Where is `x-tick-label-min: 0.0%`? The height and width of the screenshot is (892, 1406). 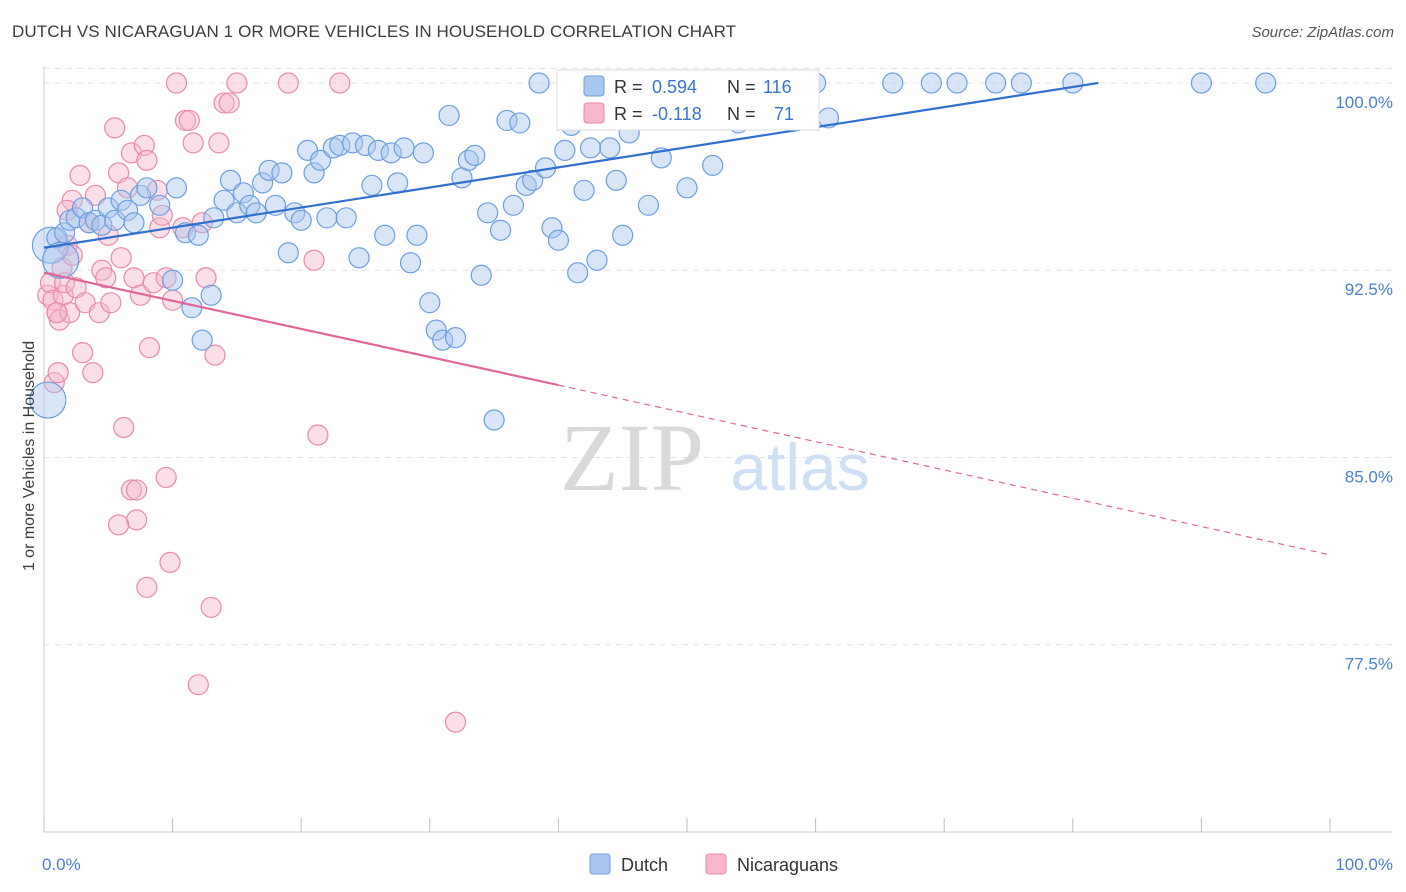 x-tick-label-min: 0.0% is located at coordinates (61, 864).